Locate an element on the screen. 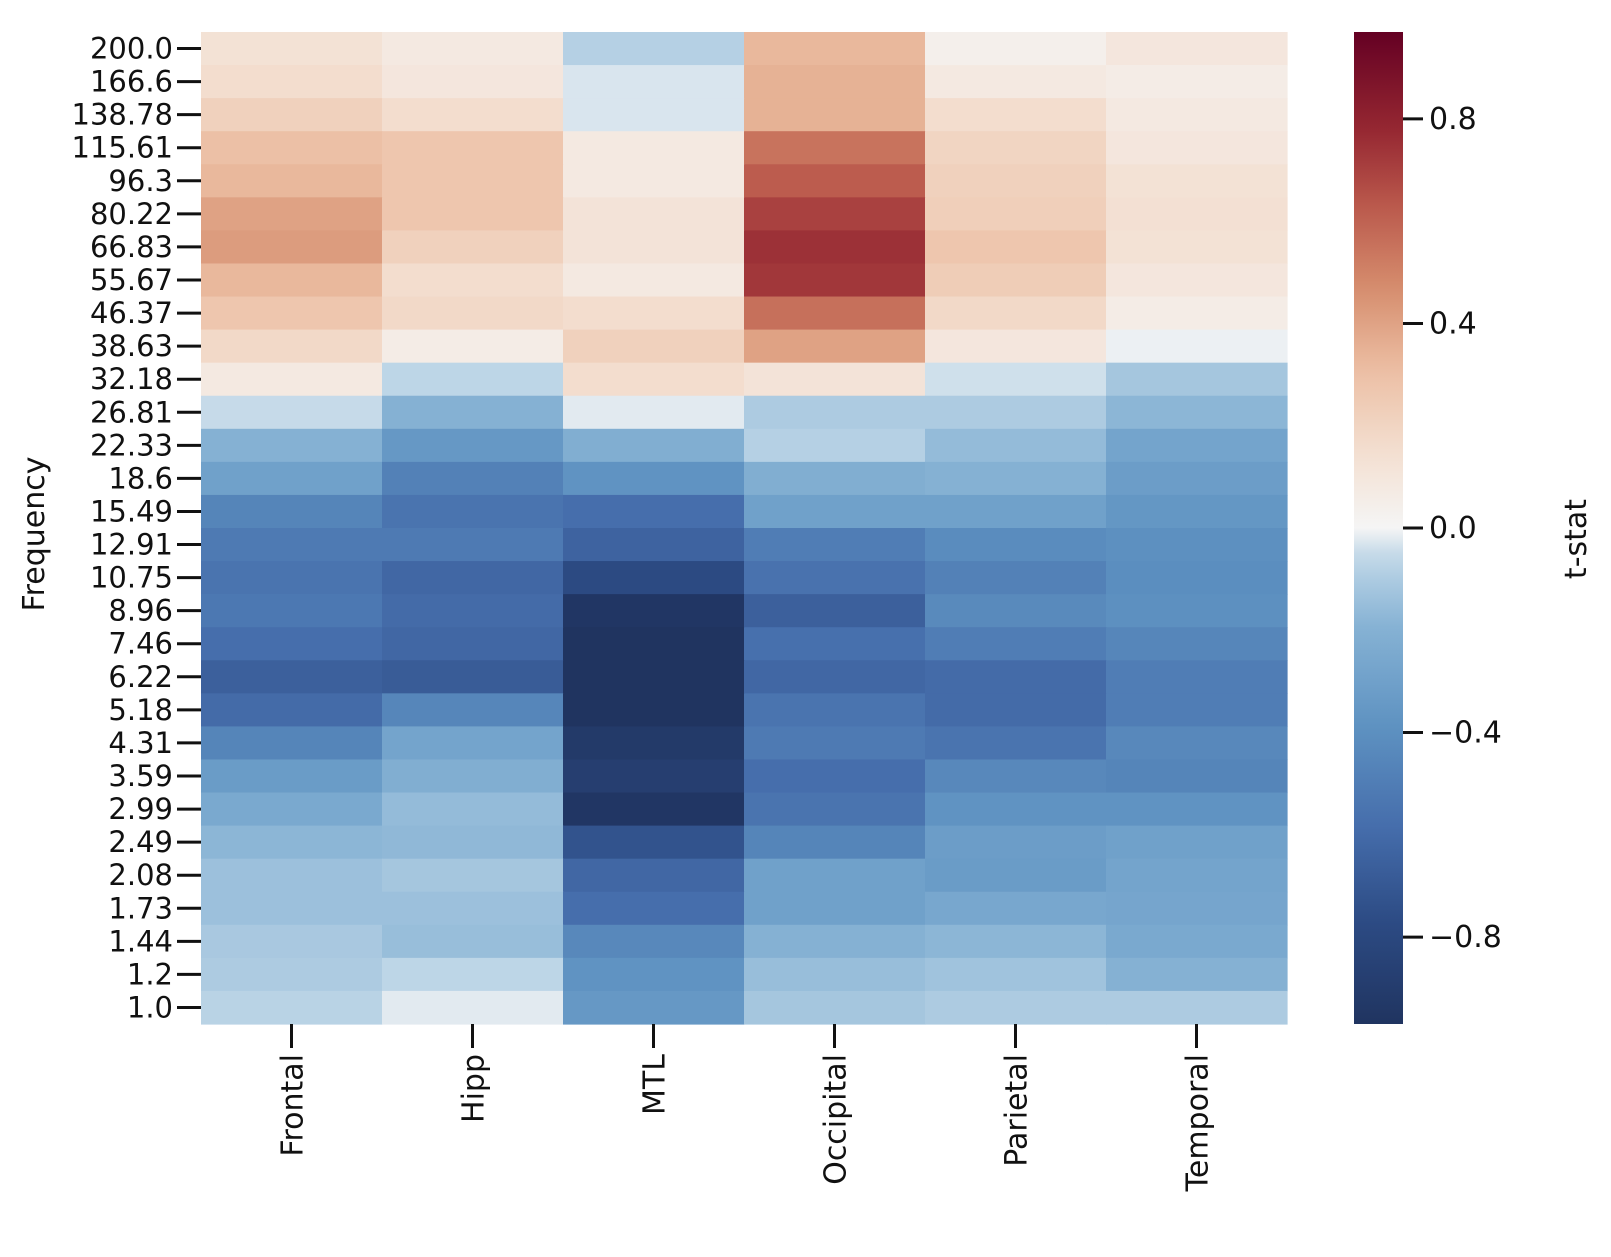  x-axis: Frontal Hipp MTL Occipital Parietal Temporal is located at coordinates (746, 1108).